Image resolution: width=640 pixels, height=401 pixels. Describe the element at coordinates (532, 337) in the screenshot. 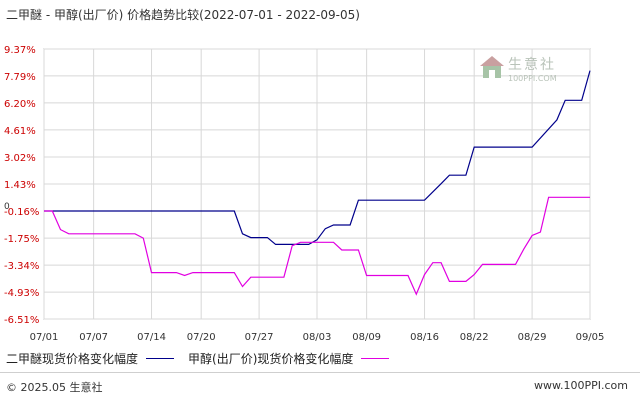

I see `x-tick-label: 08/29` at that location.